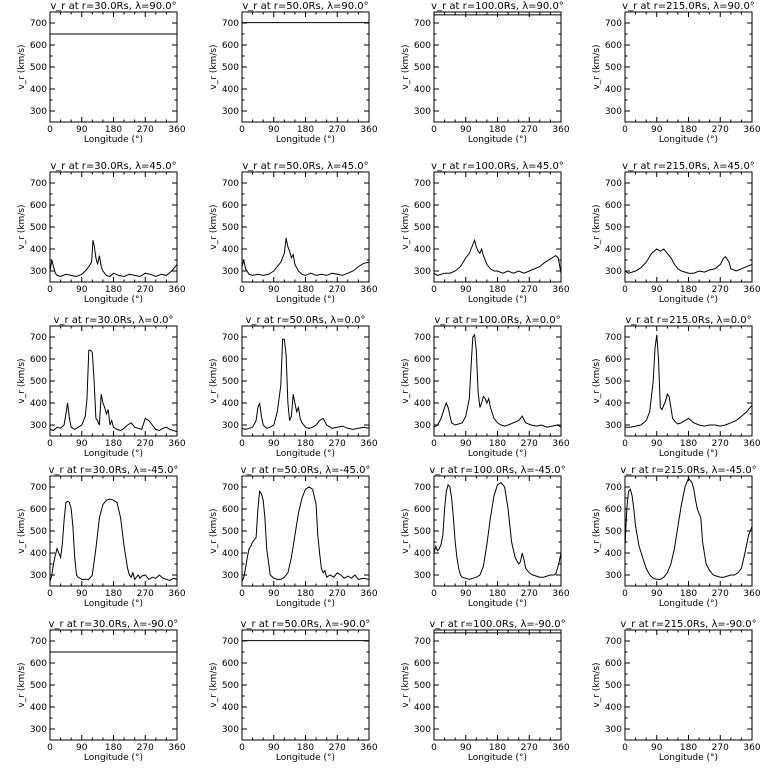 The image size is (768, 768). Describe the element at coordinates (688, 6) in the screenshot. I see `panel-title: v_r at r=215.0Rs, λ=90.0°` at that location.